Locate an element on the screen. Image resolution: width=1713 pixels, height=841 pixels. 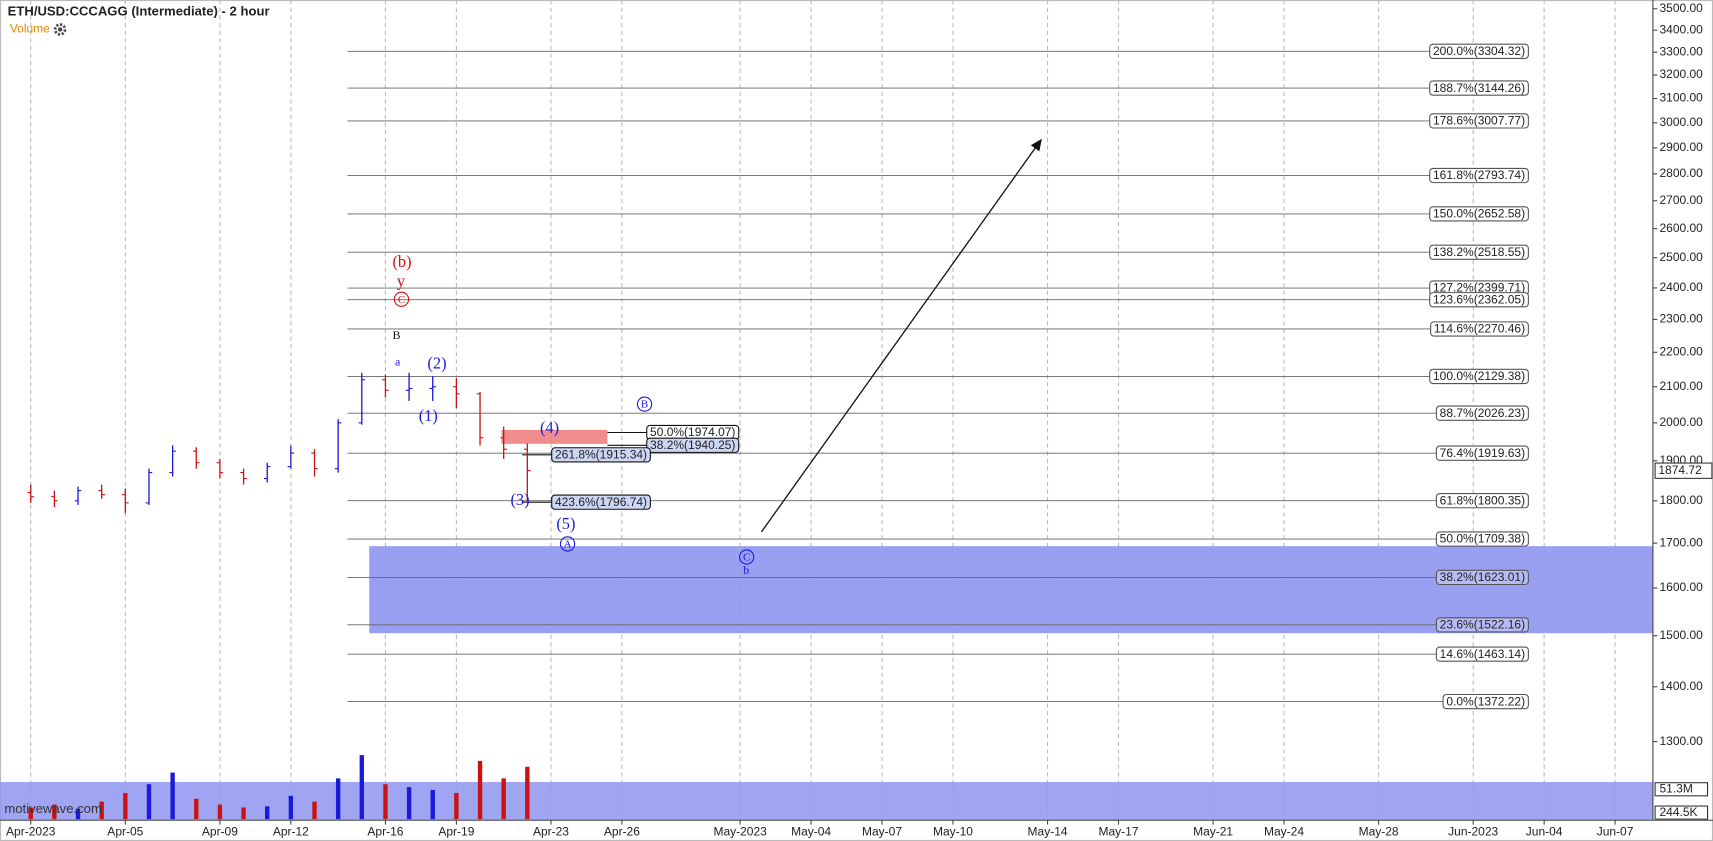
volume-legend: Volume is located at coordinates (30, 29).